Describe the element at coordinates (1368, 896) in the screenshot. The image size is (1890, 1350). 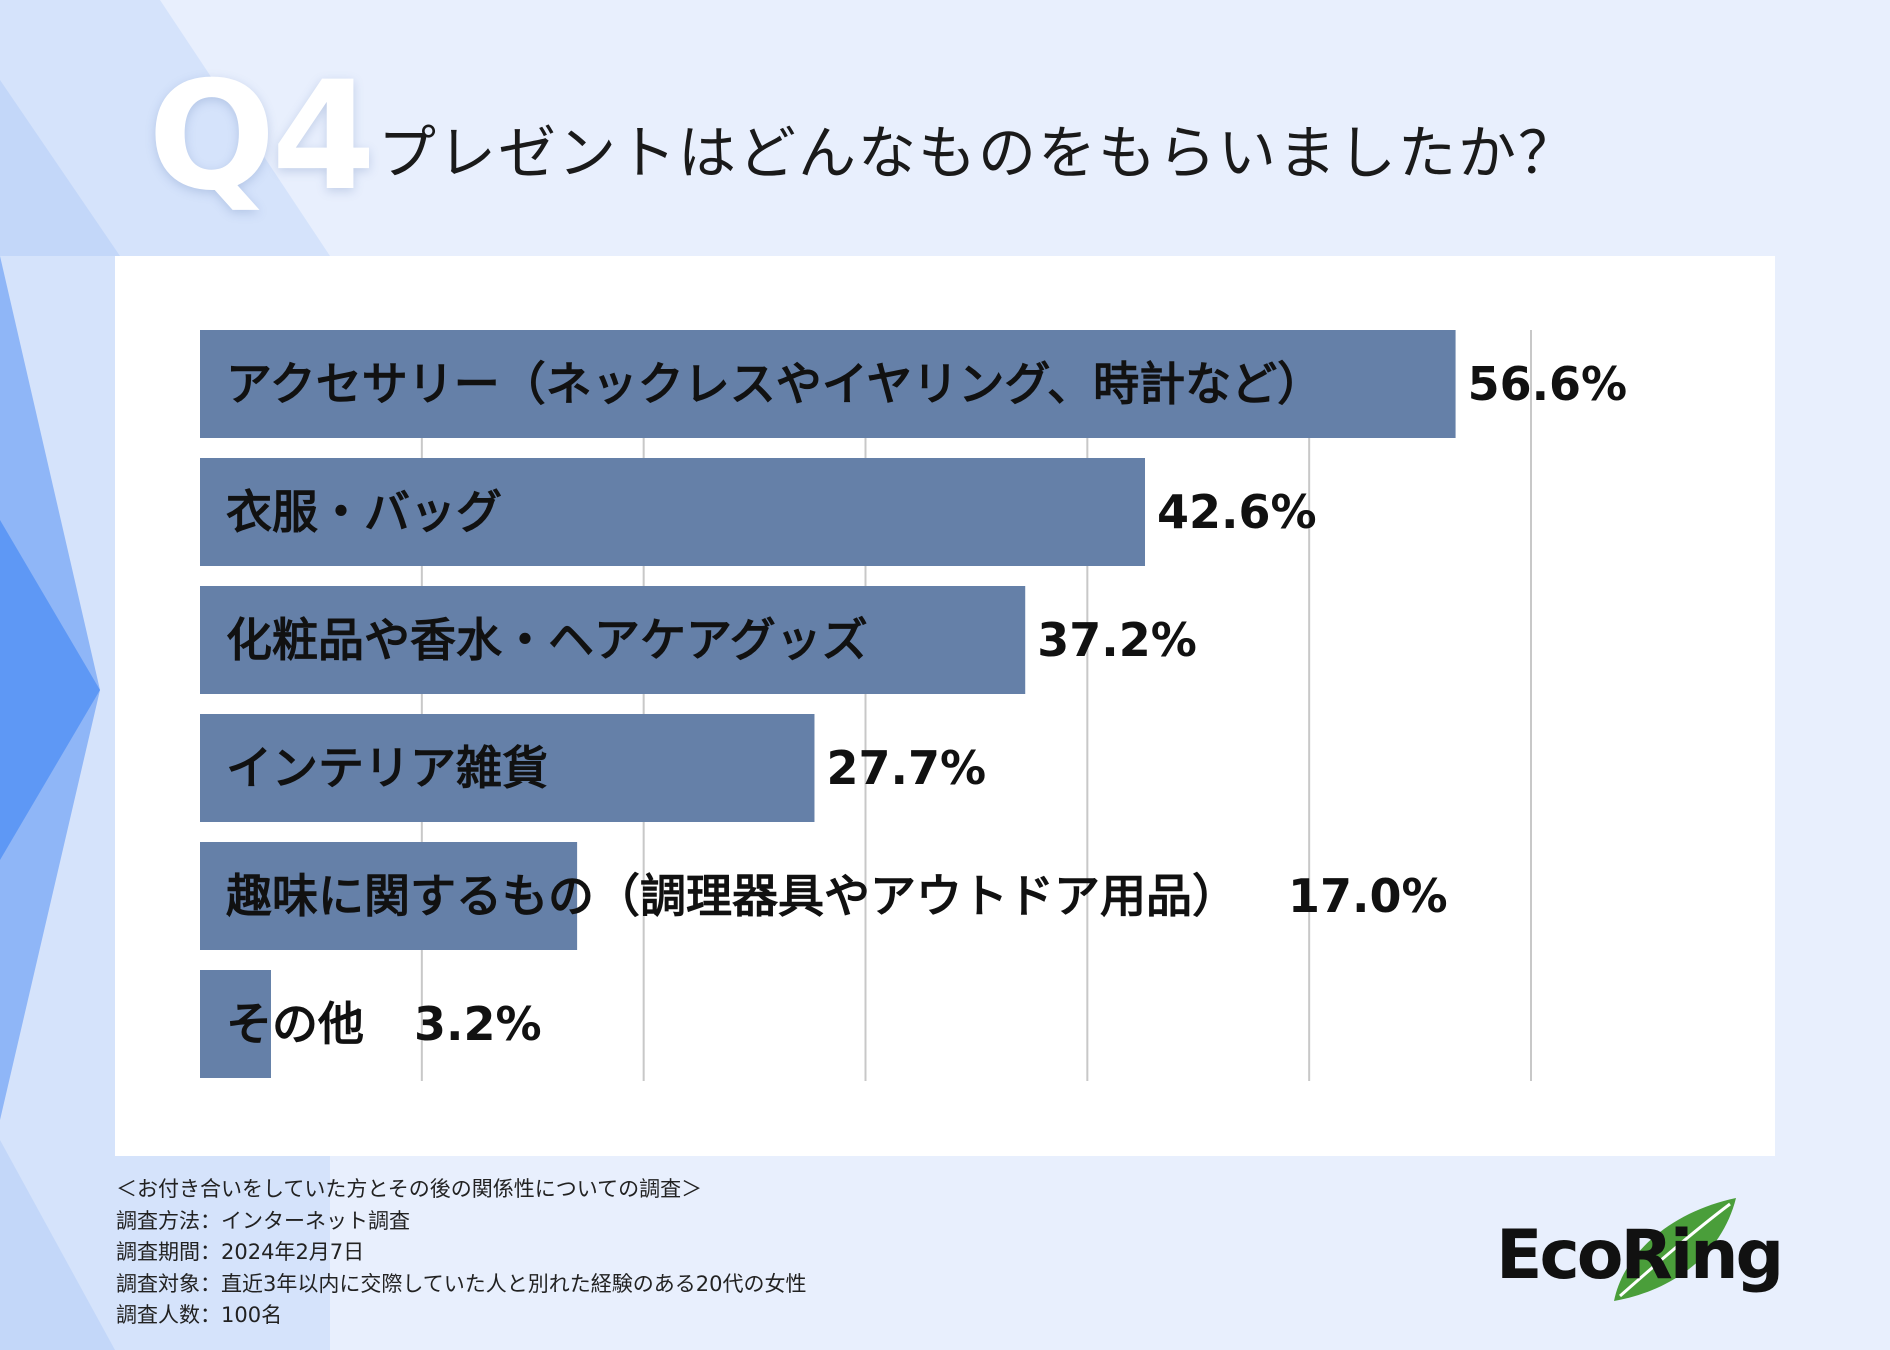
I see `value-label: 17.0%` at that location.